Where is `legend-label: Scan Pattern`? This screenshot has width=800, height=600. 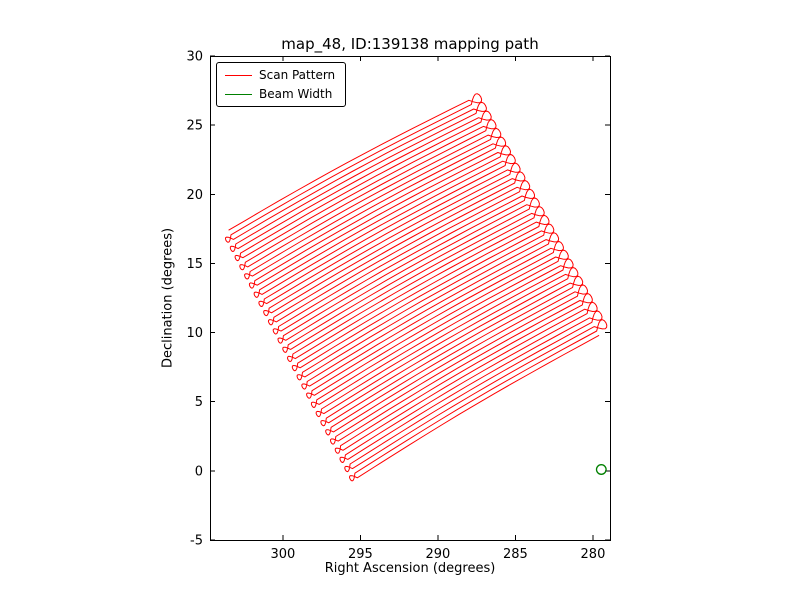
legend-label: Scan Pattern is located at coordinates (297, 75).